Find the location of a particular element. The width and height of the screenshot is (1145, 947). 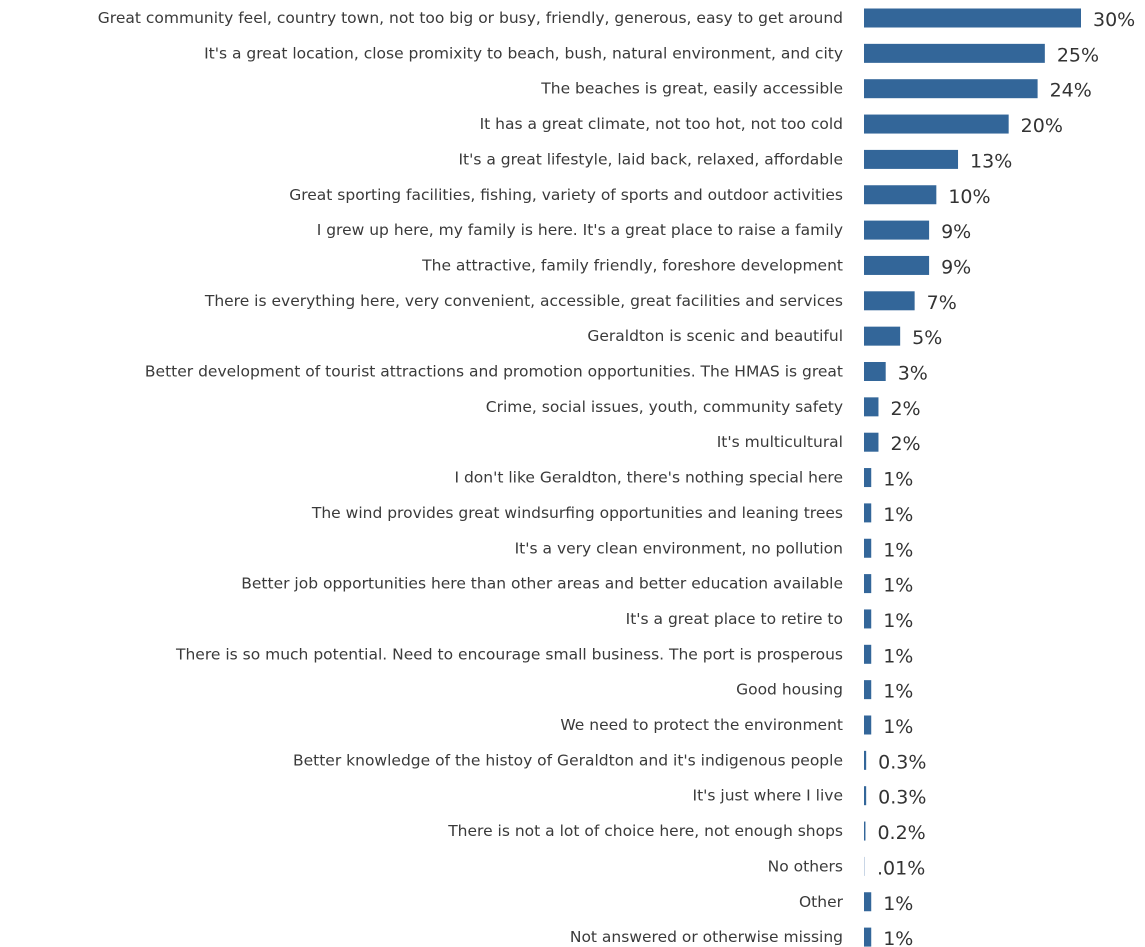

data-label: 13% is located at coordinates (991, 161).